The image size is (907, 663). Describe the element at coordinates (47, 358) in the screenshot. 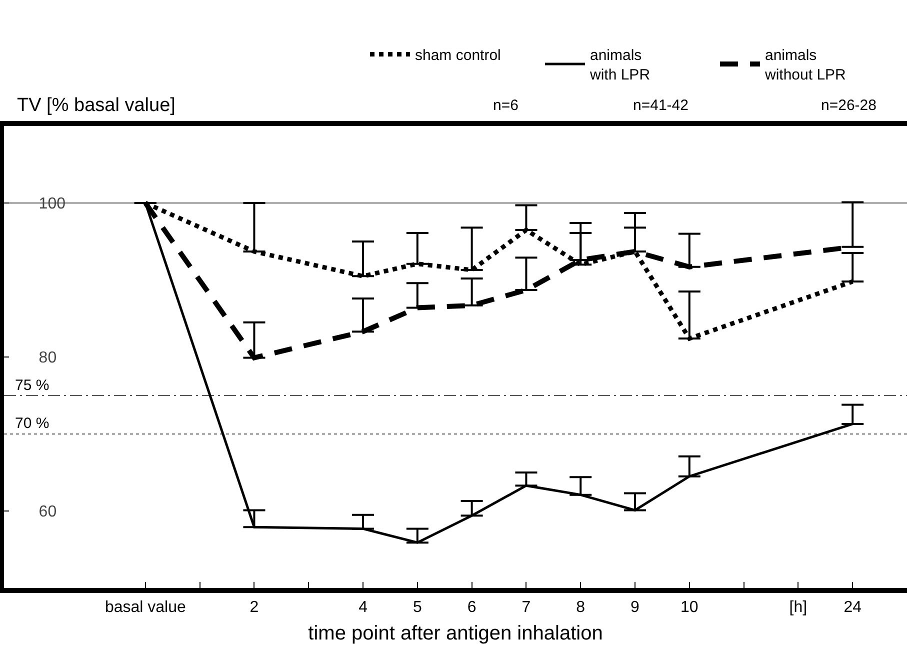

I see `y-tick-label: 80` at that location.